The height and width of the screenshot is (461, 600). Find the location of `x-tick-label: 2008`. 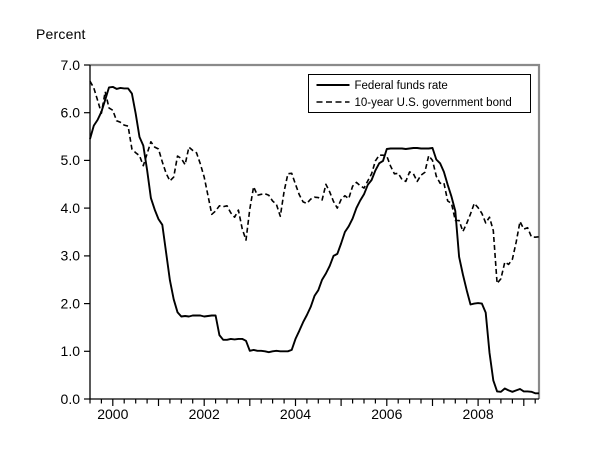

x-tick-label: 2008 is located at coordinates (478, 414).